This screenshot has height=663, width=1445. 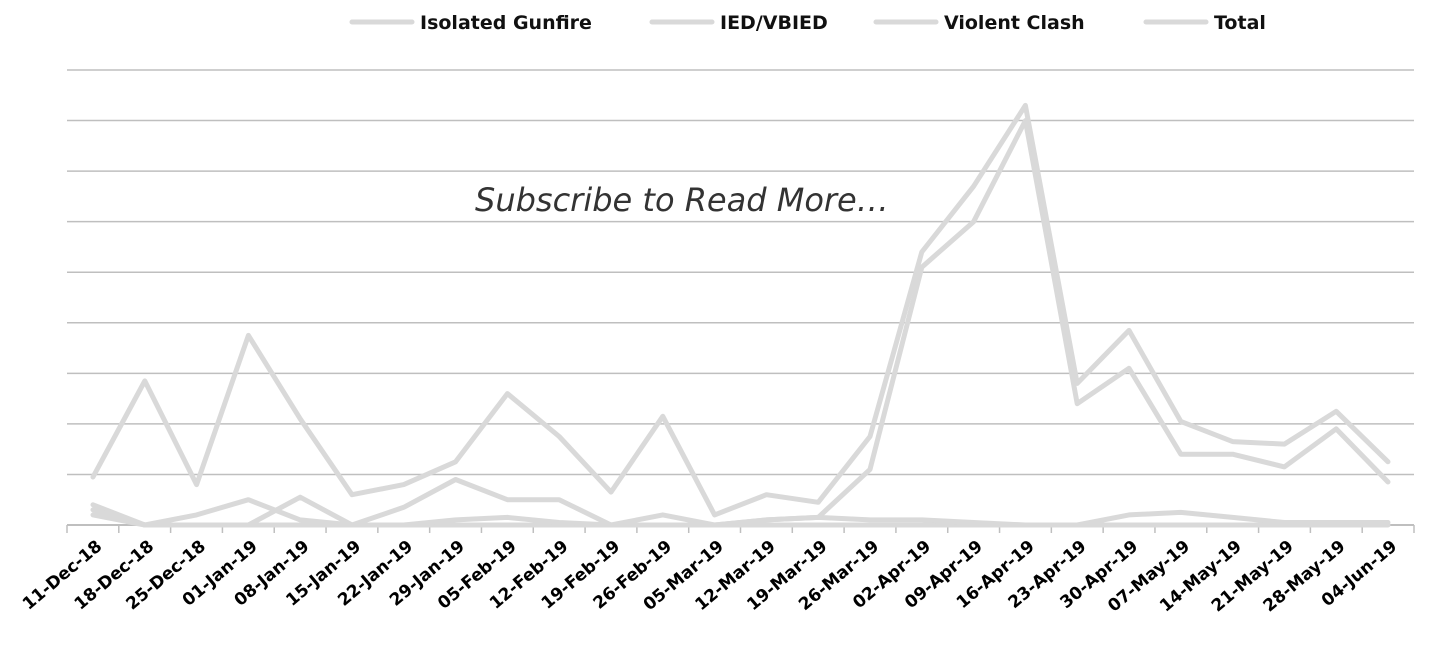 I want to click on legend-label: Isolated Gunfire, so click(x=506, y=23).